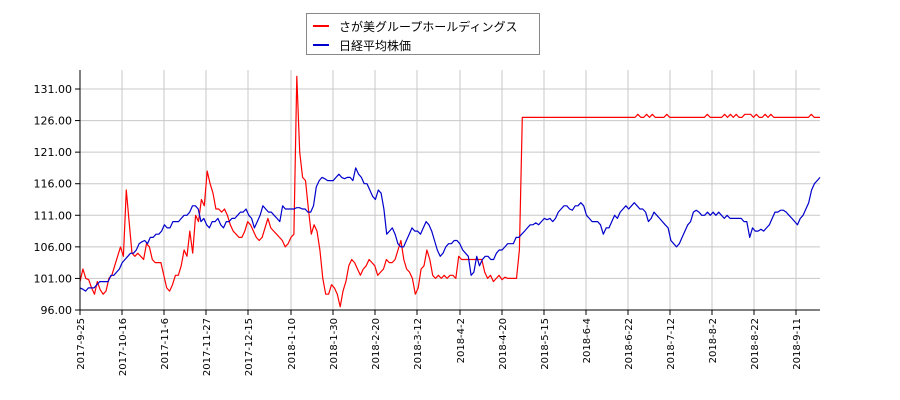 The width and height of the screenshot is (900, 400). What do you see at coordinates (123, 347) in the screenshot?
I see `x-tick-label: 2017-10-16` at bounding box center [123, 347].